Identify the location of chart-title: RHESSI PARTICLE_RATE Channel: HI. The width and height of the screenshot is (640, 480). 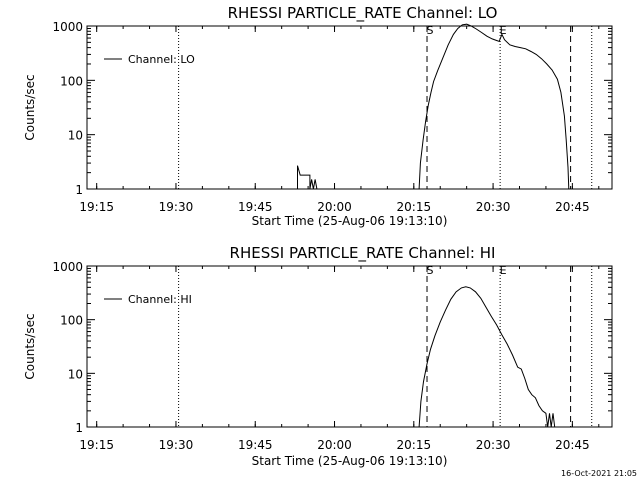
(363, 253).